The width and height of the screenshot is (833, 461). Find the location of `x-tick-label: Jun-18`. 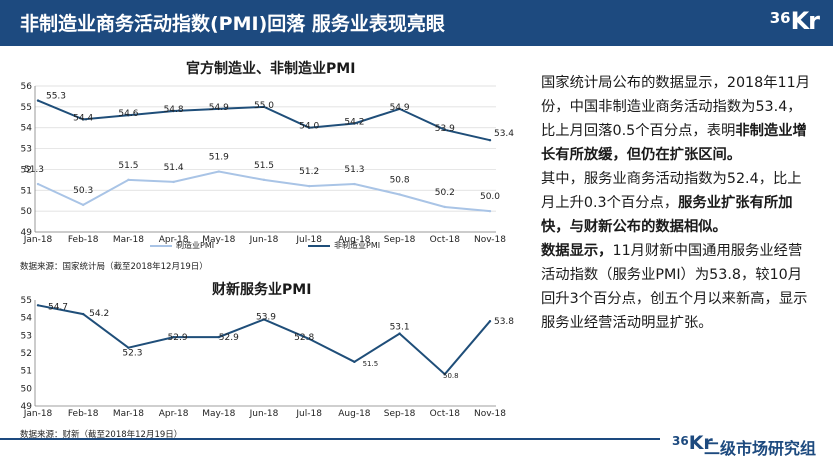

x-tick-label: Jun-18 is located at coordinates (264, 414).